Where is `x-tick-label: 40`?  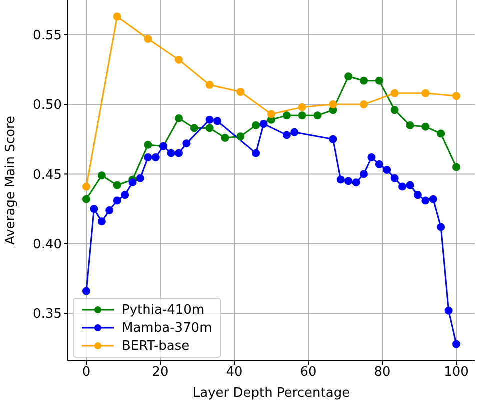 x-tick-label: 40 is located at coordinates (234, 372).